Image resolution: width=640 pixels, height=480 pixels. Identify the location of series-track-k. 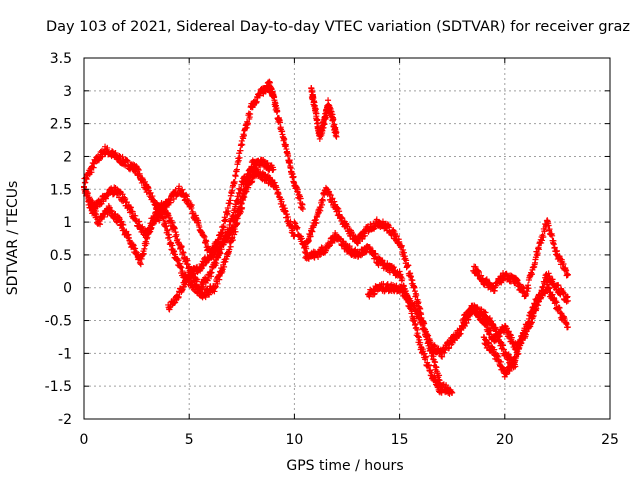
(525, 330).